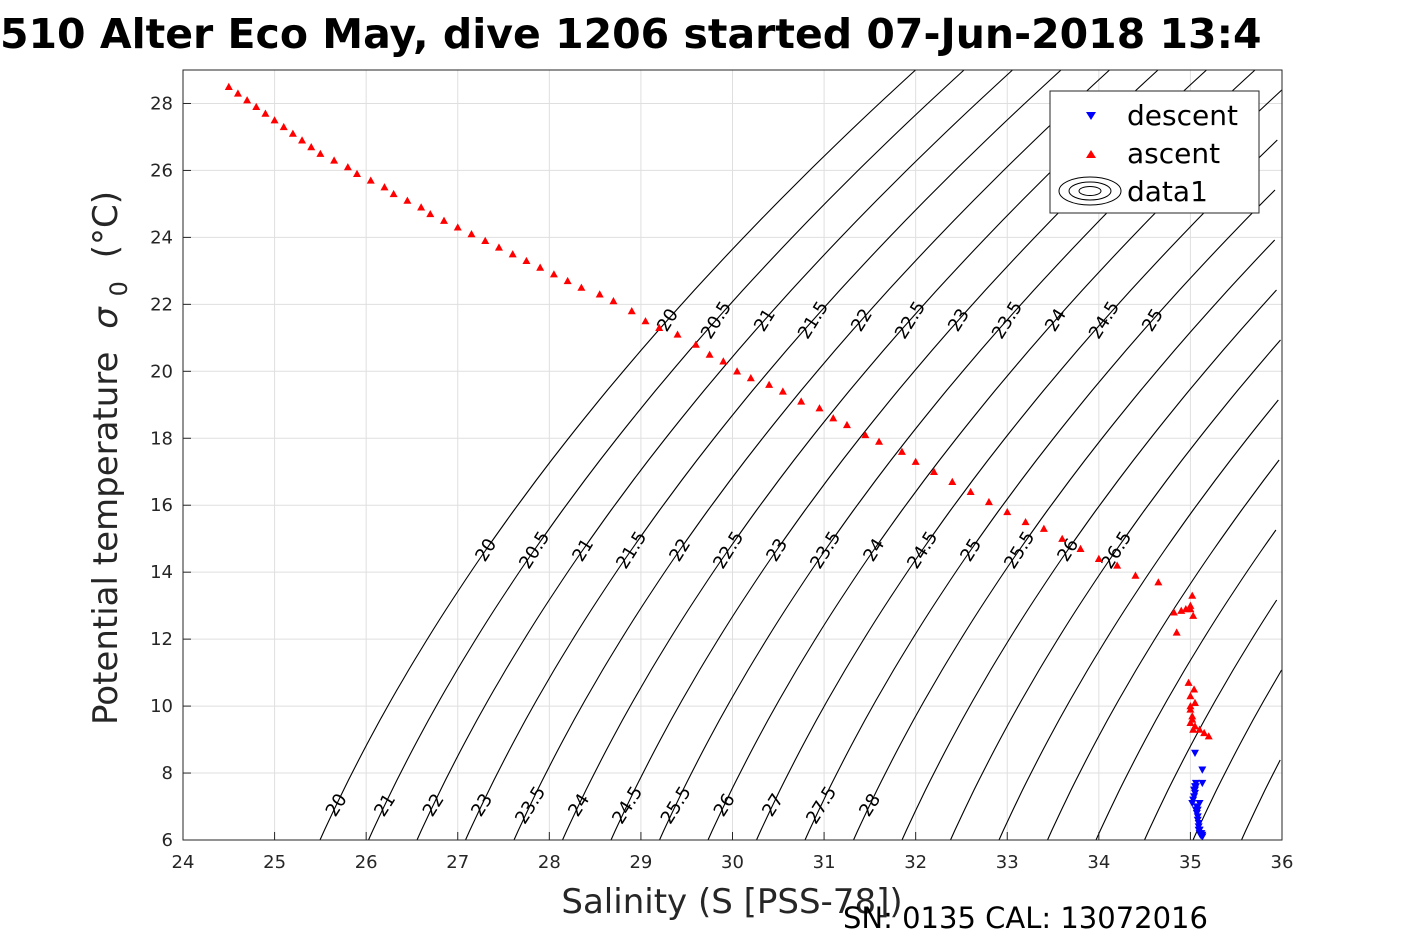 The height and width of the screenshot is (945, 1417). I want to click on y-tick-label: 20, so click(161, 371).